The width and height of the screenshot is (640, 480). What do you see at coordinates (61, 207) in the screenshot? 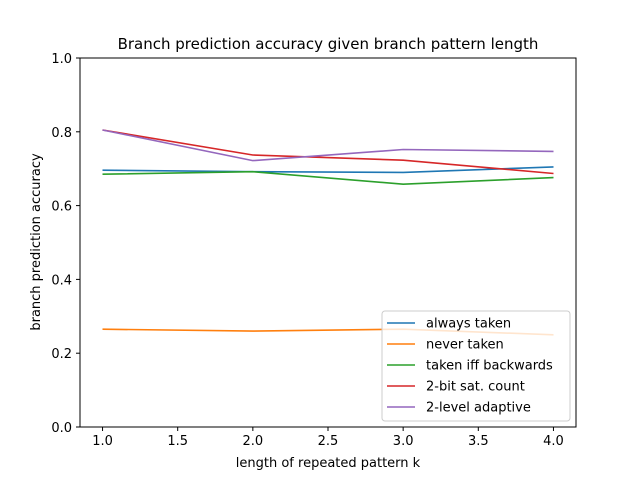
I see `y-tick-label: 0.6` at bounding box center [61, 207].